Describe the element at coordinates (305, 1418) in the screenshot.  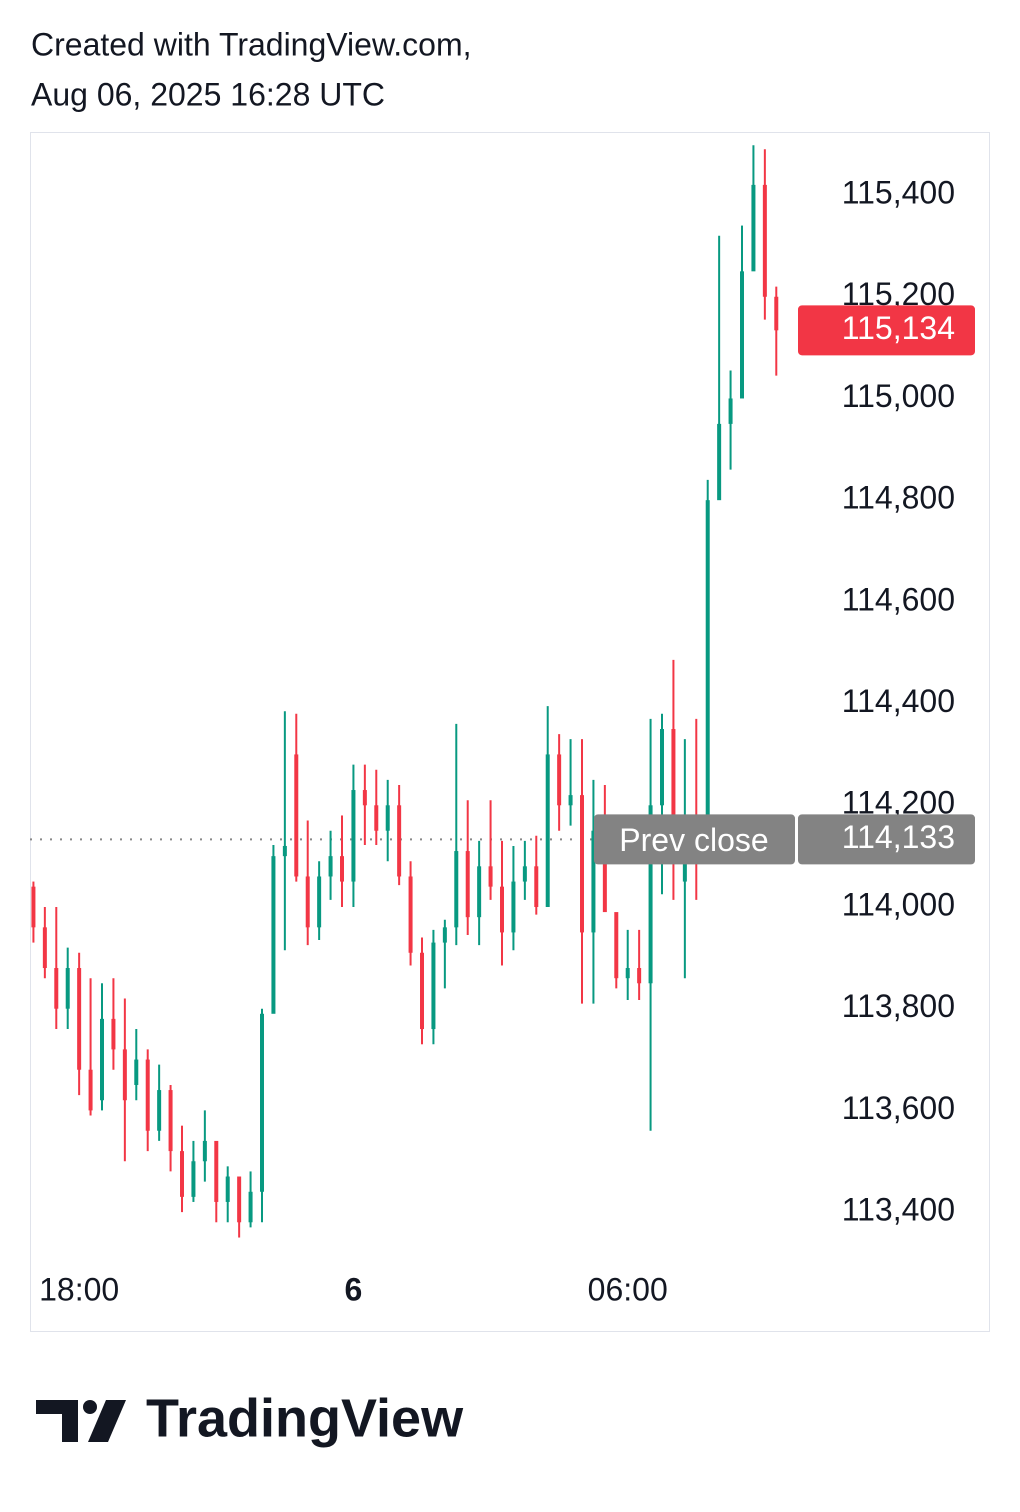
I see `logo-text: TradingView` at that location.